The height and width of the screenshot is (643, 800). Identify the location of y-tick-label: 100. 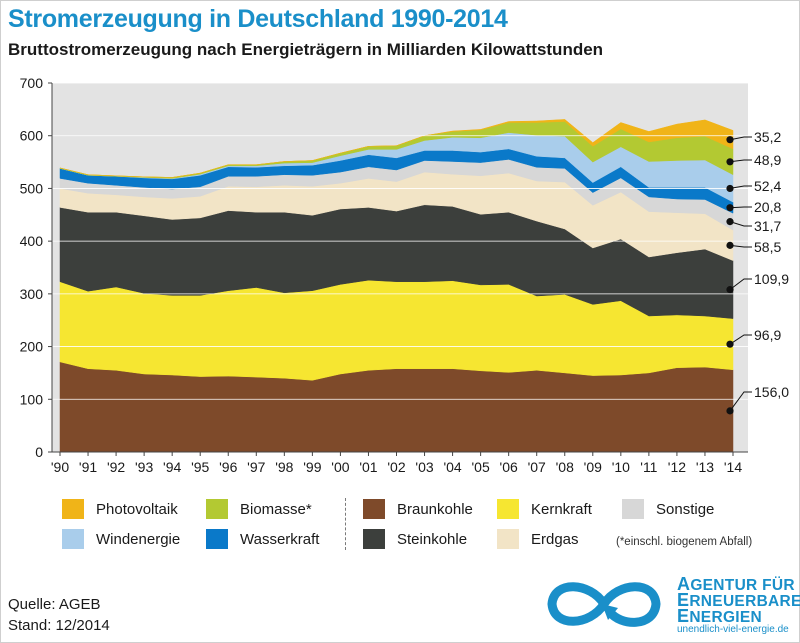
(32, 399).